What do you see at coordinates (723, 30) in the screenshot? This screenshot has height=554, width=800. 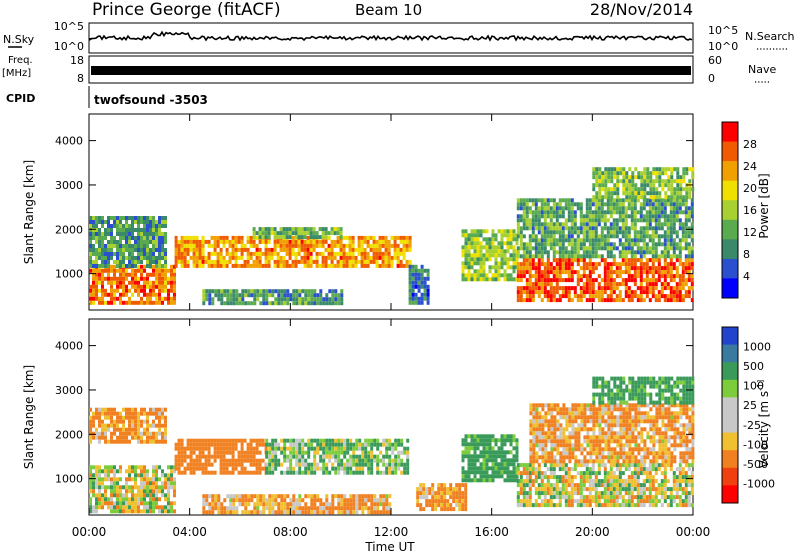 I see `nsearch-top-tick: 10^5` at bounding box center [723, 30].